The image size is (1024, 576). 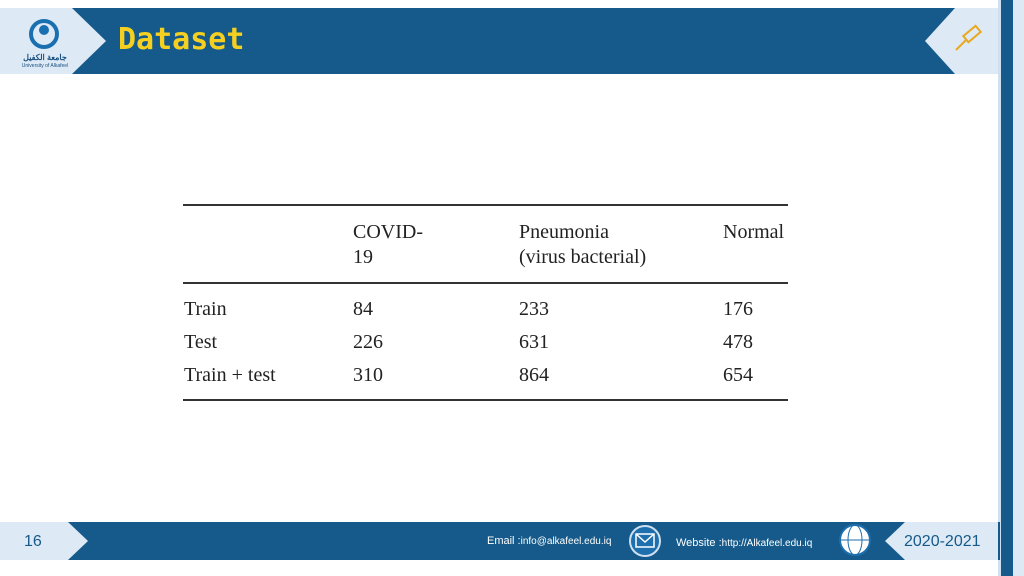 I want to click on table-cell: 478, so click(x=738, y=342).